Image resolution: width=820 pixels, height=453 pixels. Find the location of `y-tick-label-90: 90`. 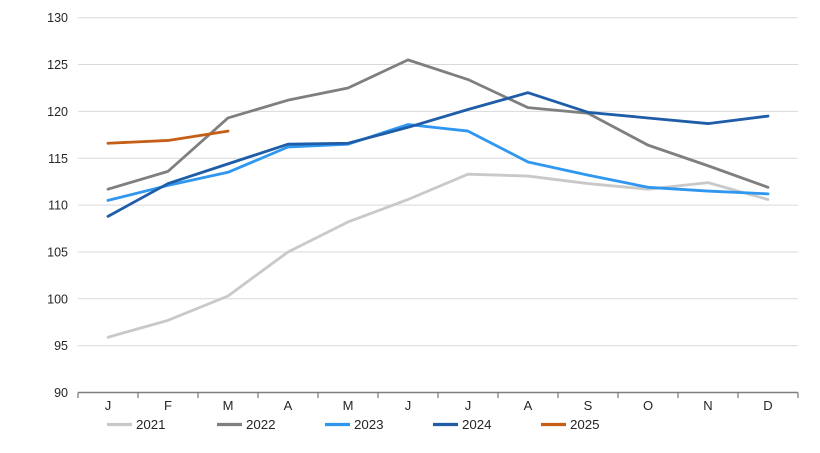

y-tick-label-90: 90 is located at coordinates (61, 393).